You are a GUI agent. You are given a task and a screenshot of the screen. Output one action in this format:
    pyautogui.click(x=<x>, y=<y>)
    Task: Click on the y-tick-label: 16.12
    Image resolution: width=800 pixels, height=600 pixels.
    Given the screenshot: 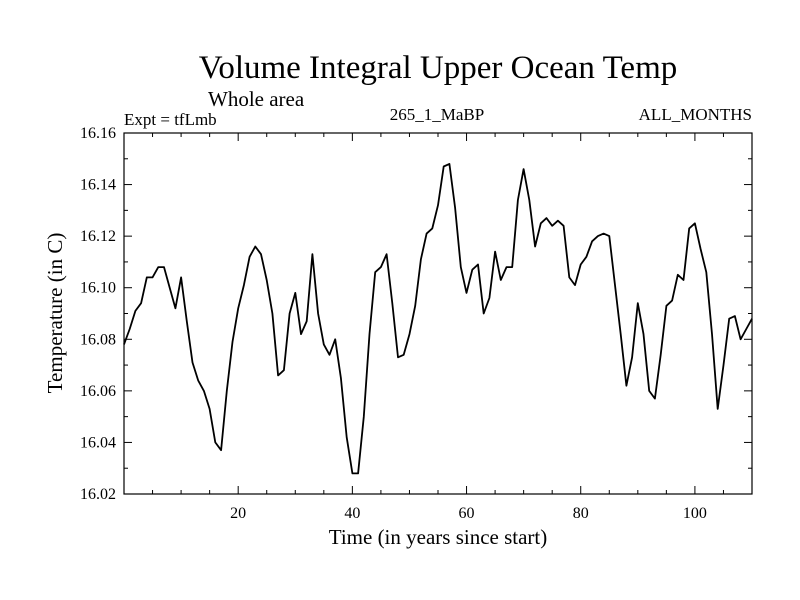 What is the action you would take?
    pyautogui.click(x=98, y=236)
    